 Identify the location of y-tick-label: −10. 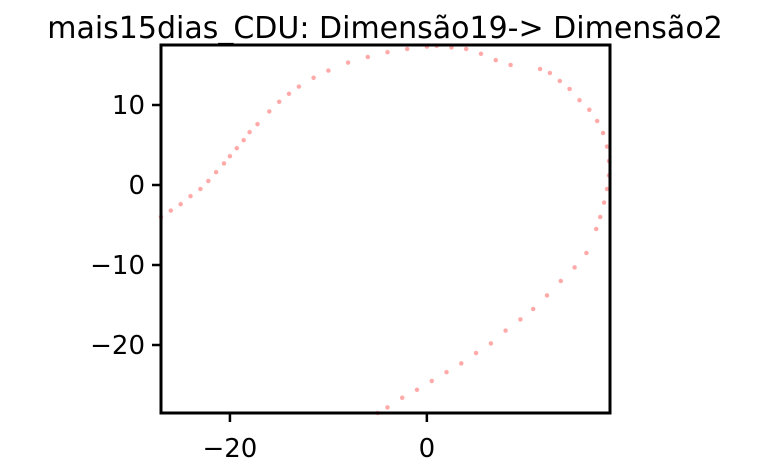
(117, 266).